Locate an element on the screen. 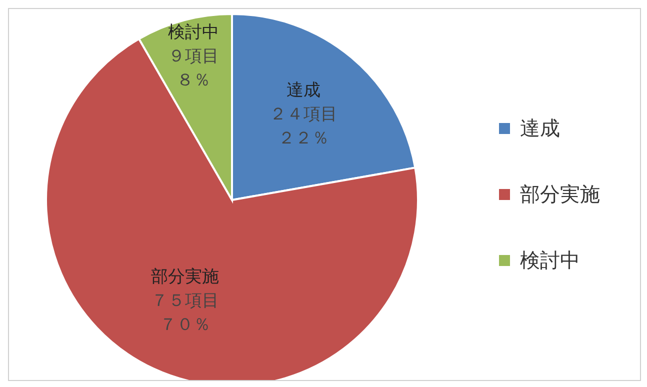 The width and height of the screenshot is (647, 387). data-label: ７５項目 is located at coordinates (184, 301).